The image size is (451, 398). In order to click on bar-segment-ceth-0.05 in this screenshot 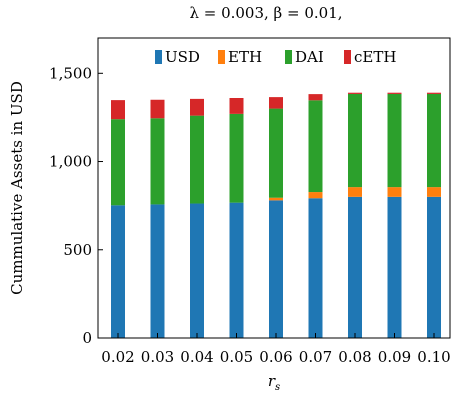, I will do `click(236, 106)`.